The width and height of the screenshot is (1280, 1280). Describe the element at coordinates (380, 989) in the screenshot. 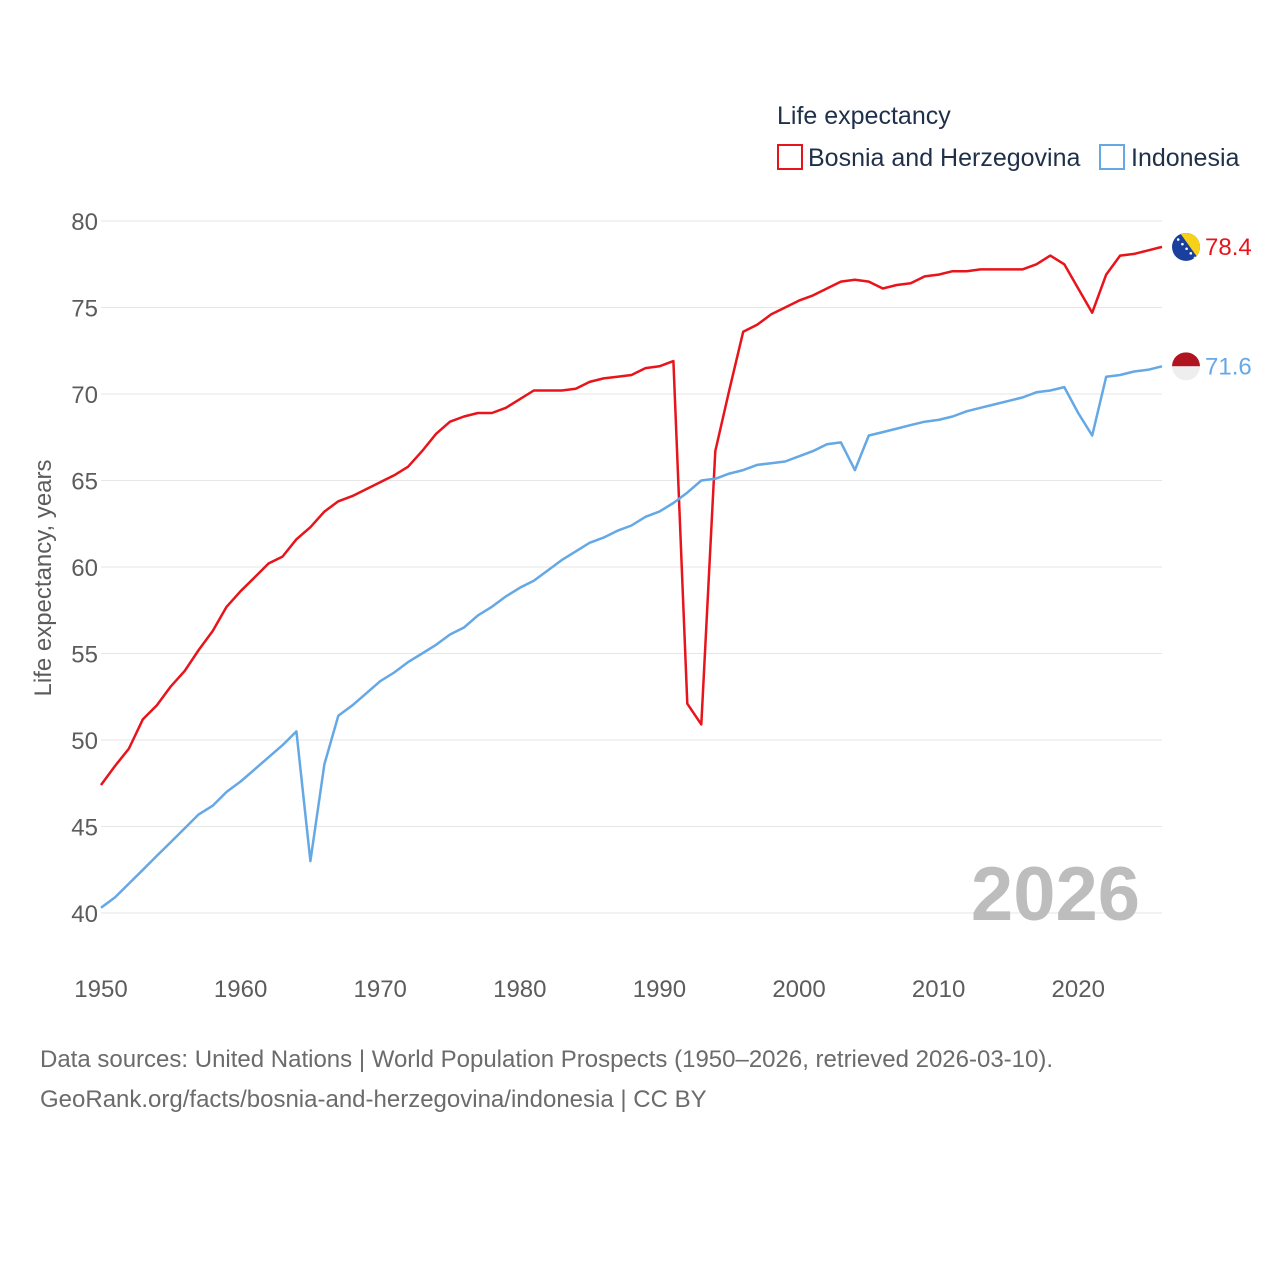

I see `x-tick-label: 1970` at that location.